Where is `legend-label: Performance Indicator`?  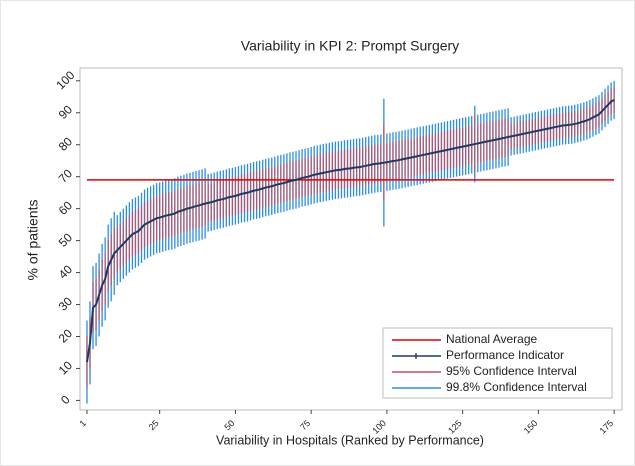 legend-label: Performance Indicator is located at coordinates (505, 355).